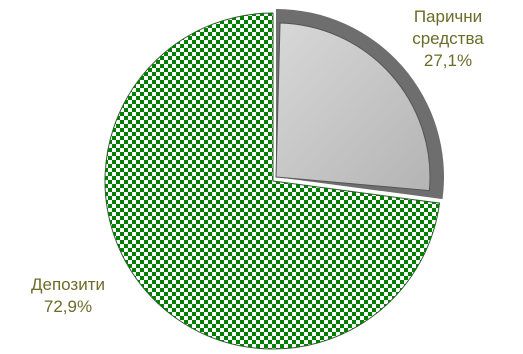 The width and height of the screenshot is (523, 354). Describe the element at coordinates (448, 60) in the screenshot. I see `slice-value-label: 27,1%` at that location.